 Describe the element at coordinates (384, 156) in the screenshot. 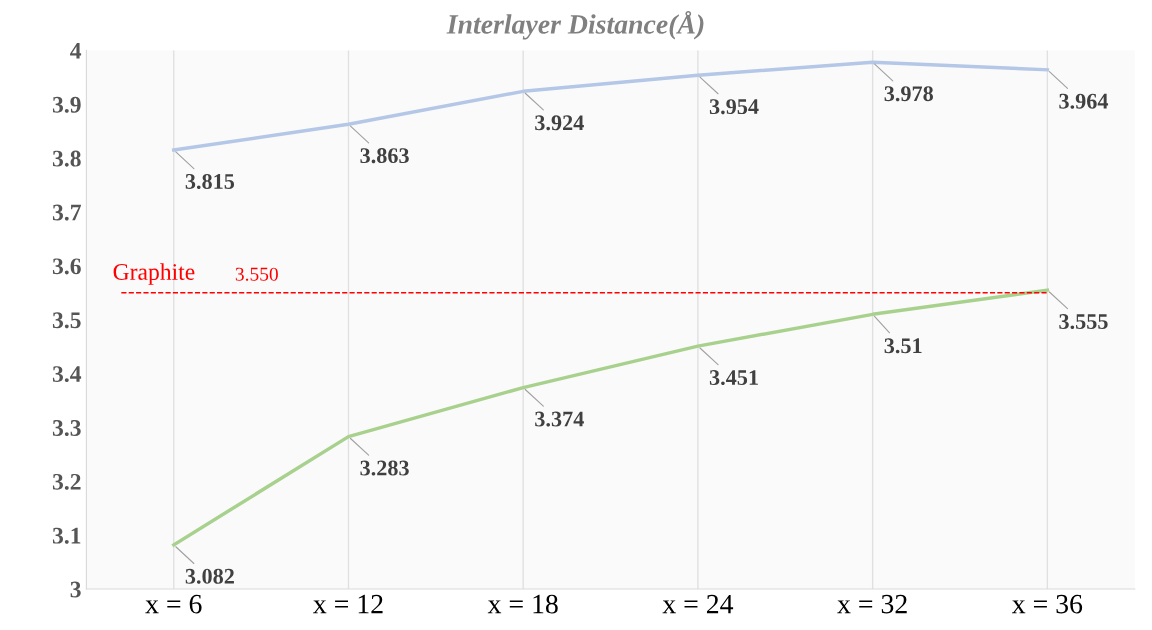

I see `data-label: 3.863` at that location.